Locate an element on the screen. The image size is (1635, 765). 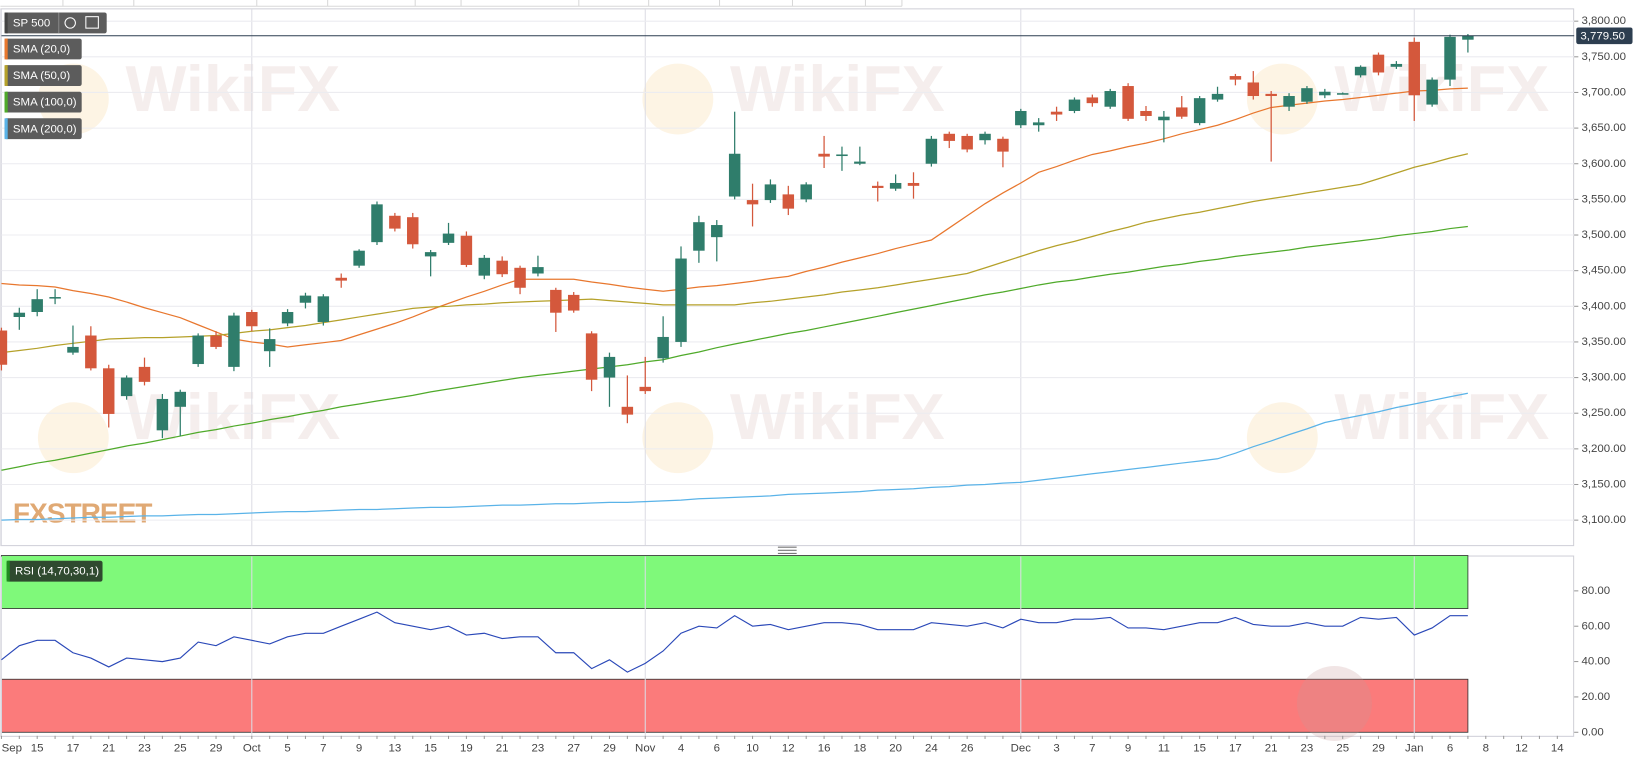
settings-icon is located at coordinates (92, 22).